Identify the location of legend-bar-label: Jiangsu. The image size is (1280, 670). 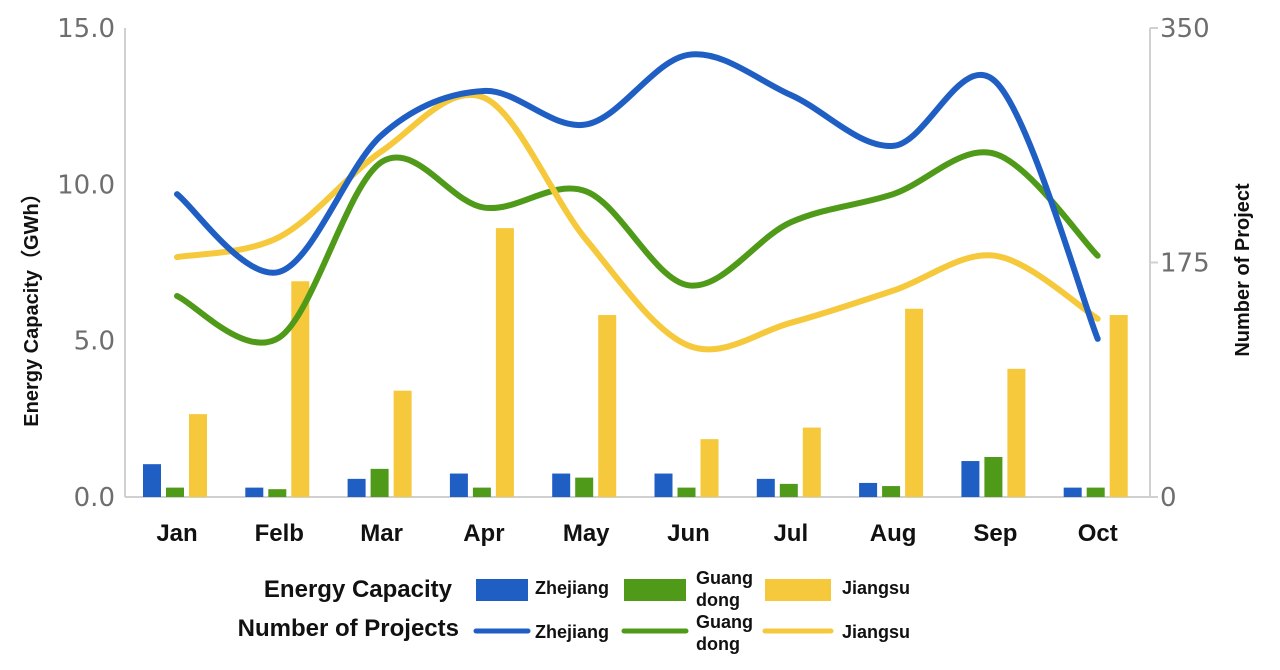
(876, 588).